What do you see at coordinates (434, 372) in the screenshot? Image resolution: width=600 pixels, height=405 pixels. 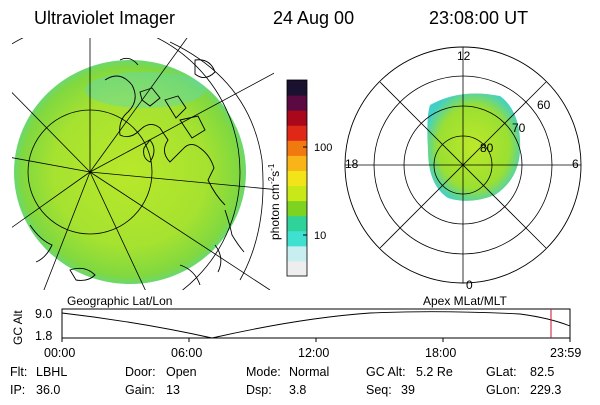 I see `gcalt-value: 5.2 Re` at bounding box center [434, 372].